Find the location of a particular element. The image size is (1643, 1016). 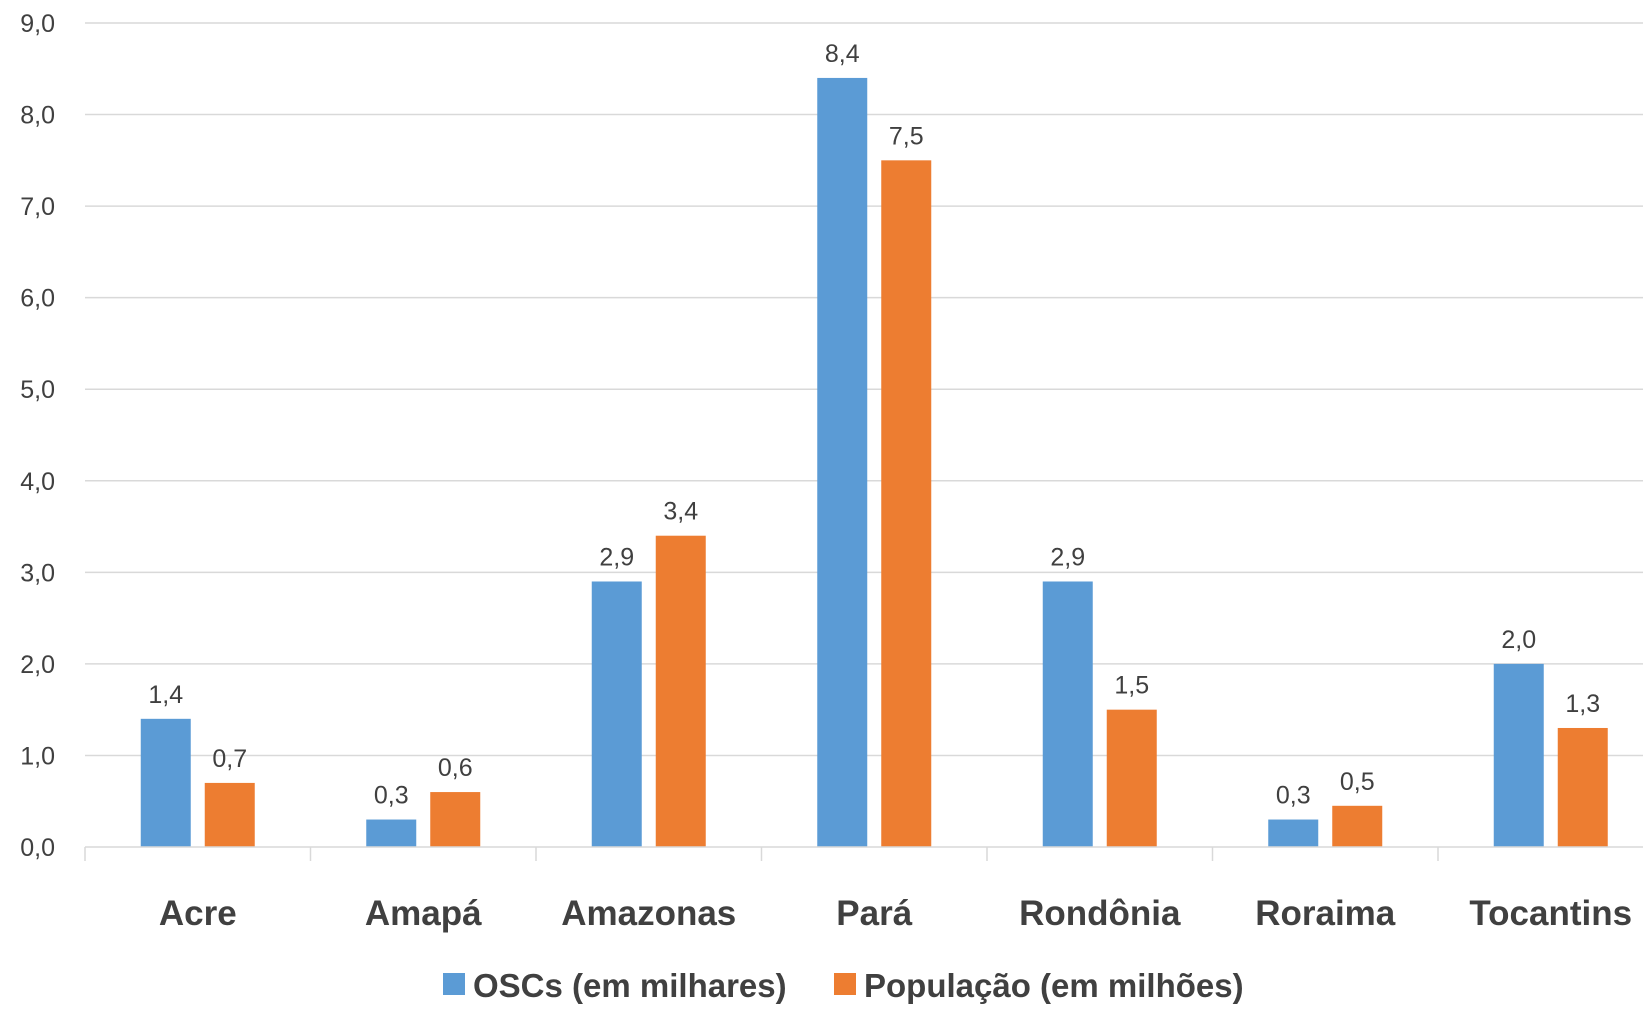

data-label: 3,4 is located at coordinates (680, 512).